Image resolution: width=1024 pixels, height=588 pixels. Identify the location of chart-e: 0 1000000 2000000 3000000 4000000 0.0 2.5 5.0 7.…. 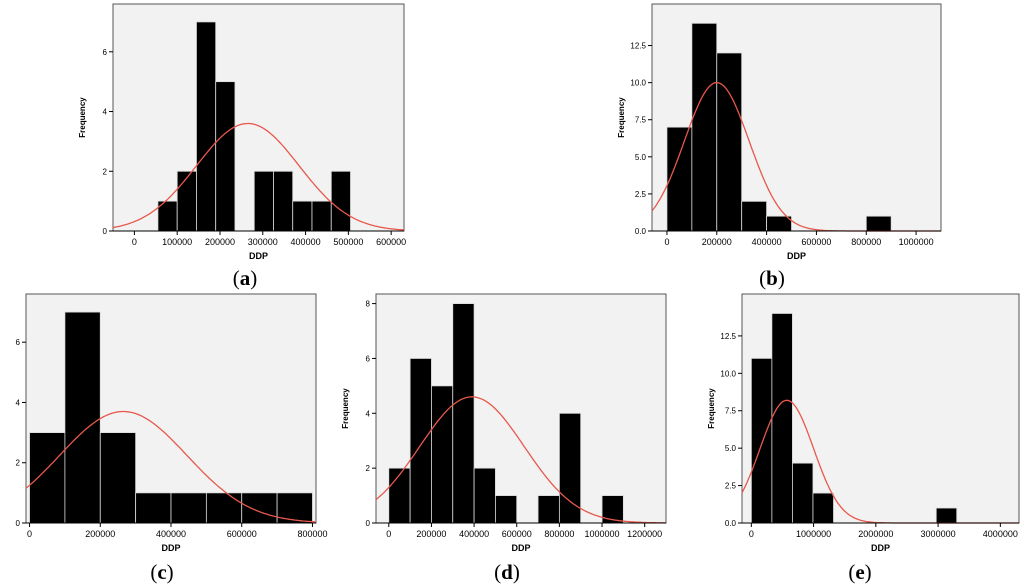
(863, 423).